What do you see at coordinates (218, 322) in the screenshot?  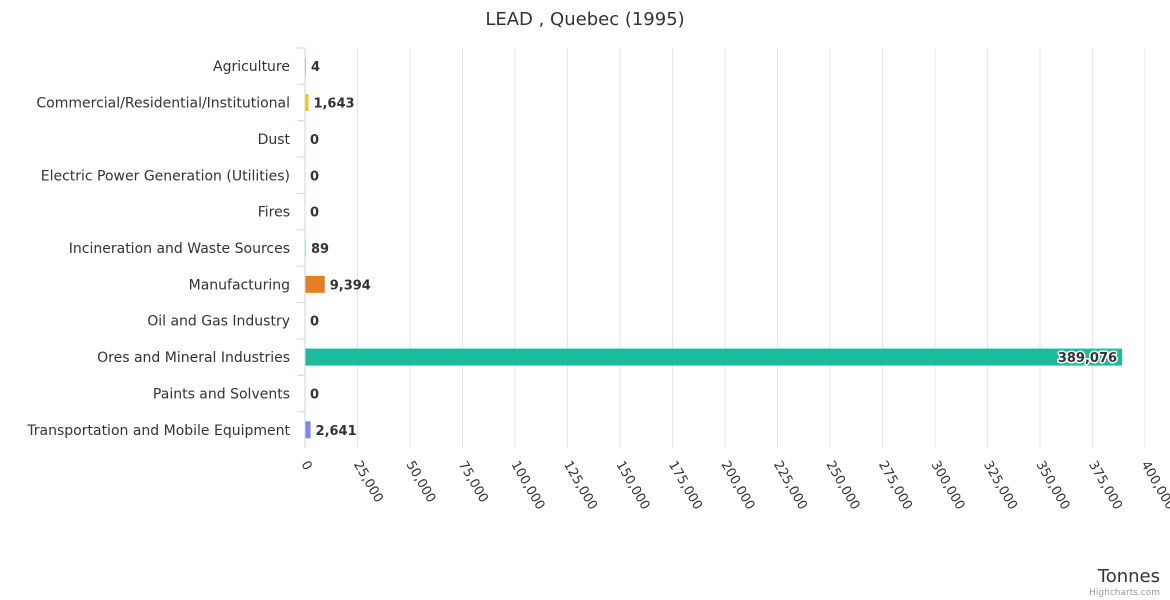 I see `category-label: Oil and Gas Industry` at bounding box center [218, 322].